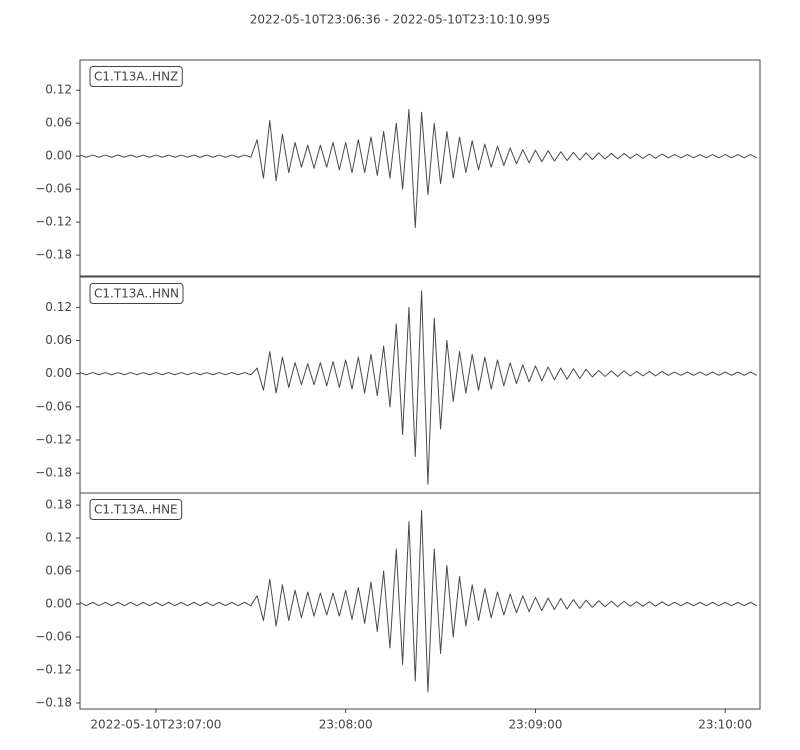 This screenshot has width=800, height=750. I want to click on trace-label: C1.T13A..HNE, so click(136, 510).